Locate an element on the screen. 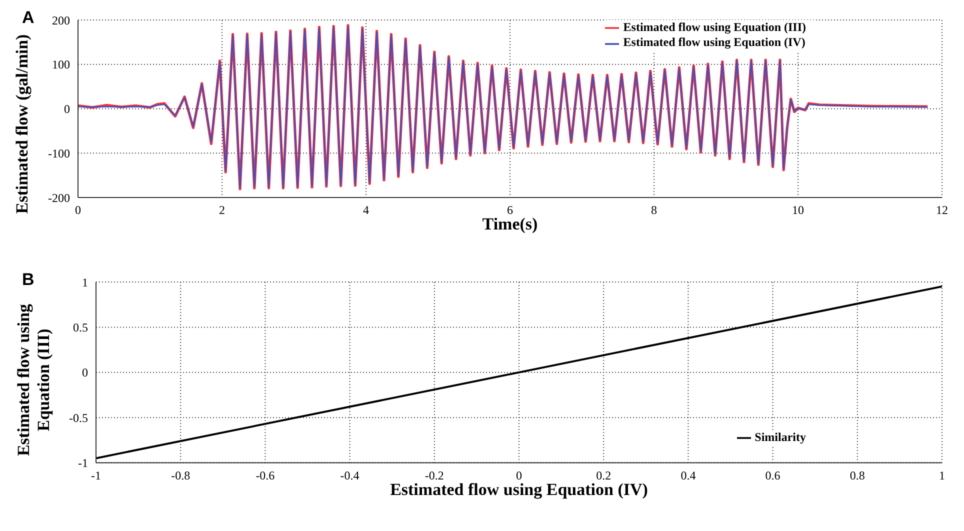  x-tick-label: 2 is located at coordinates (222, 210).